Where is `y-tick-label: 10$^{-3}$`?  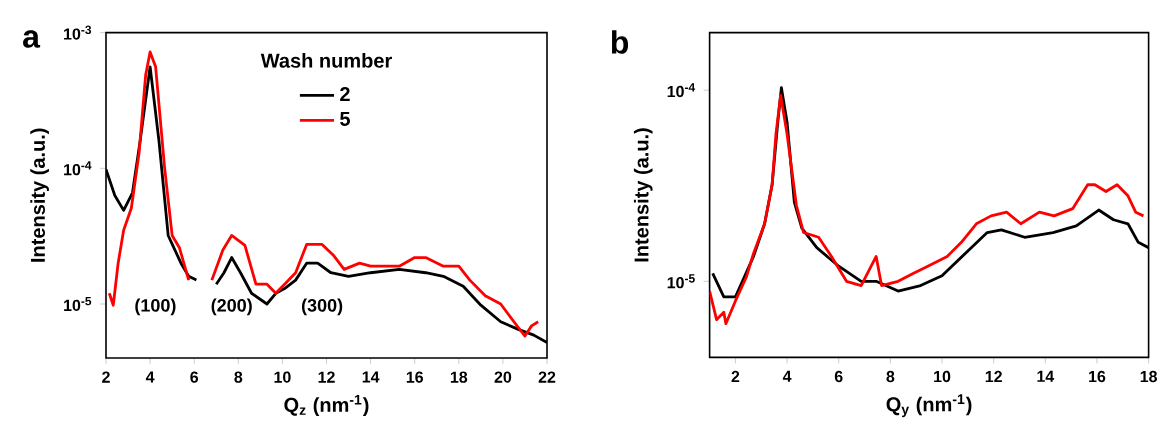
y-tick-label: 10$^{-3}$ is located at coordinates (78, 32).